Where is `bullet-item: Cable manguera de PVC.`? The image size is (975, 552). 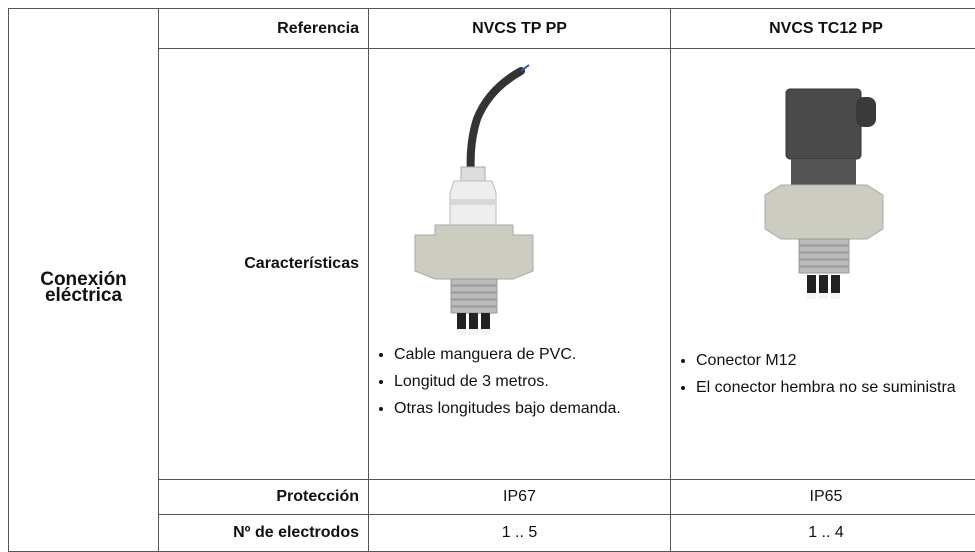 bullet-item: Cable manguera de PVC. is located at coordinates (532, 354).